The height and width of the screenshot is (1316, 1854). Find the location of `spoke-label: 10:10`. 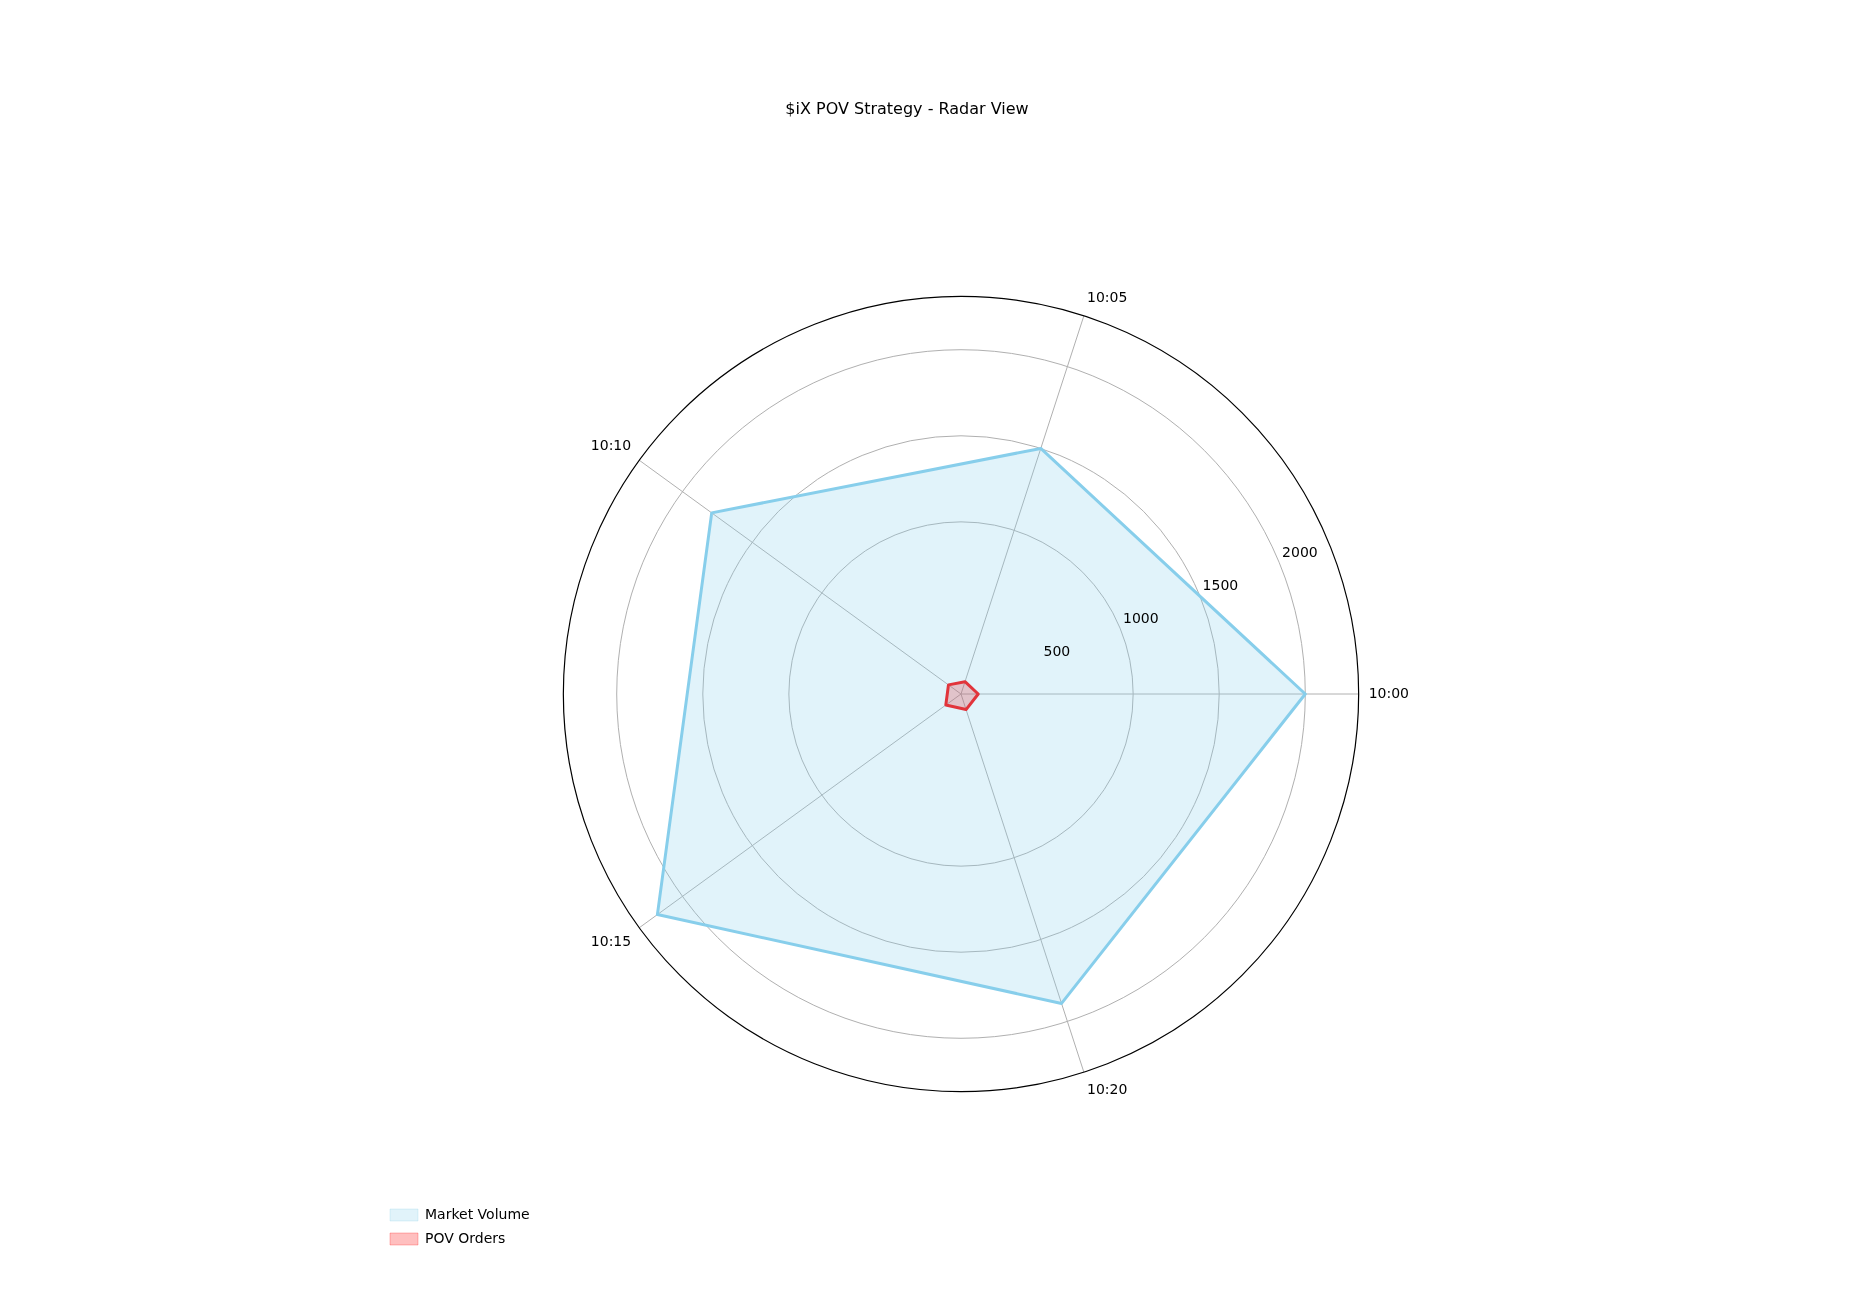

spoke-label: 10:10 is located at coordinates (611, 444).